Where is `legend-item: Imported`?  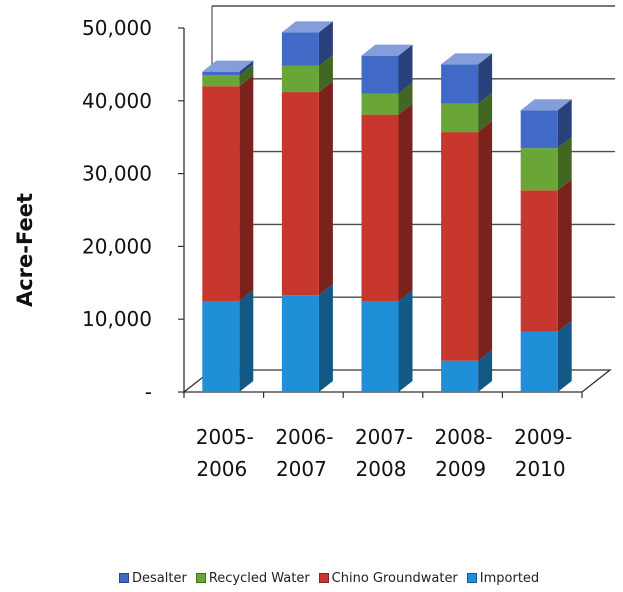
legend-item: Imported is located at coordinates (503, 578).